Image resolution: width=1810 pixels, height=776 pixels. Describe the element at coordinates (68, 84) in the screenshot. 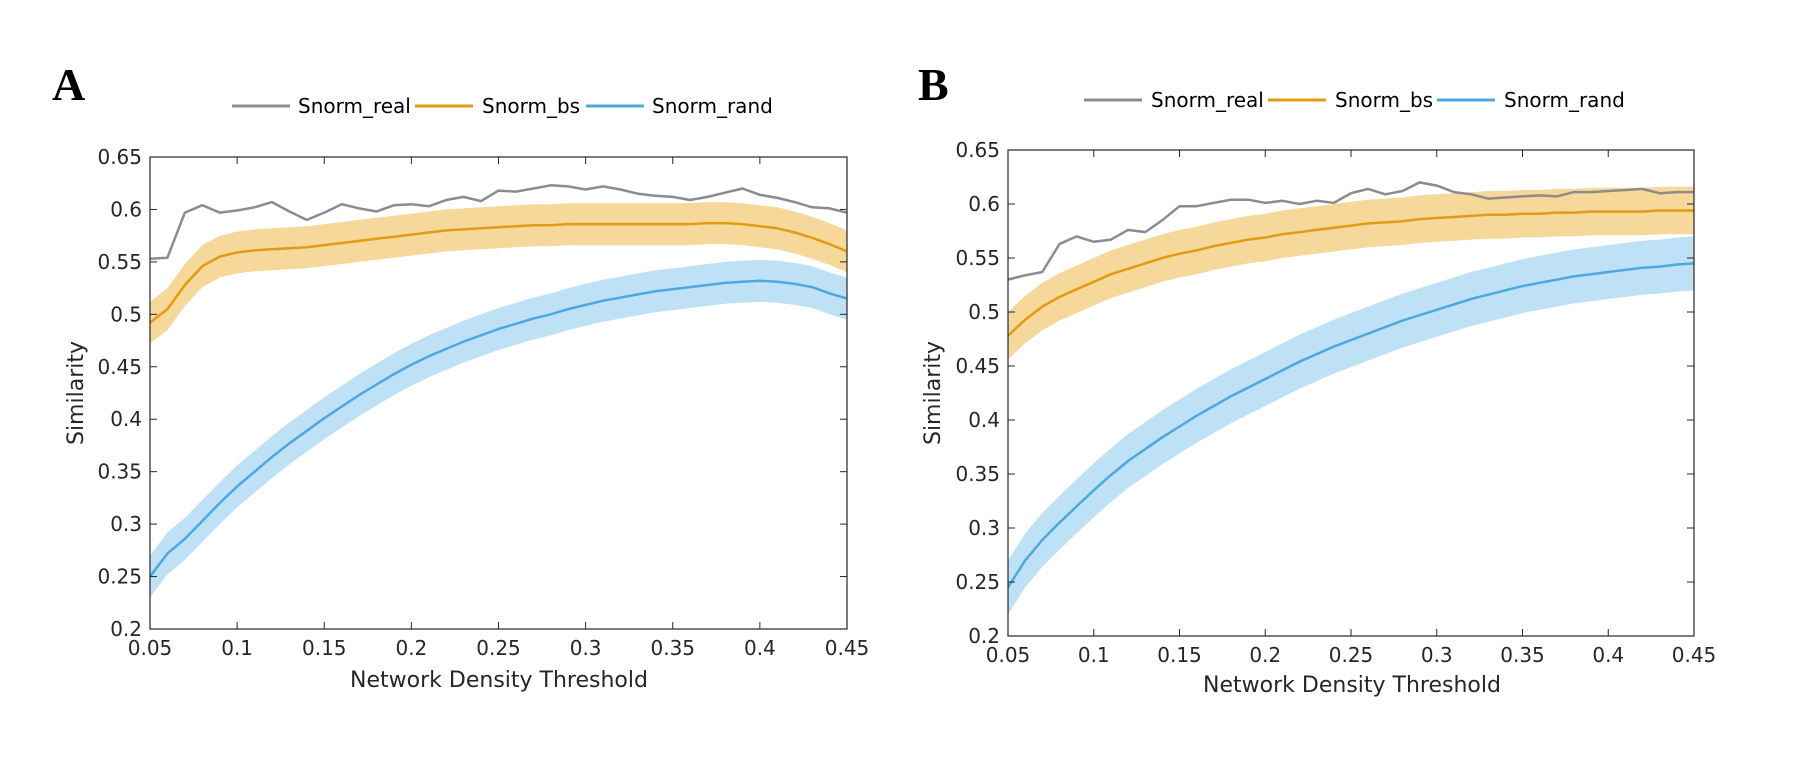

I see `panel-a-letter: A` at that location.